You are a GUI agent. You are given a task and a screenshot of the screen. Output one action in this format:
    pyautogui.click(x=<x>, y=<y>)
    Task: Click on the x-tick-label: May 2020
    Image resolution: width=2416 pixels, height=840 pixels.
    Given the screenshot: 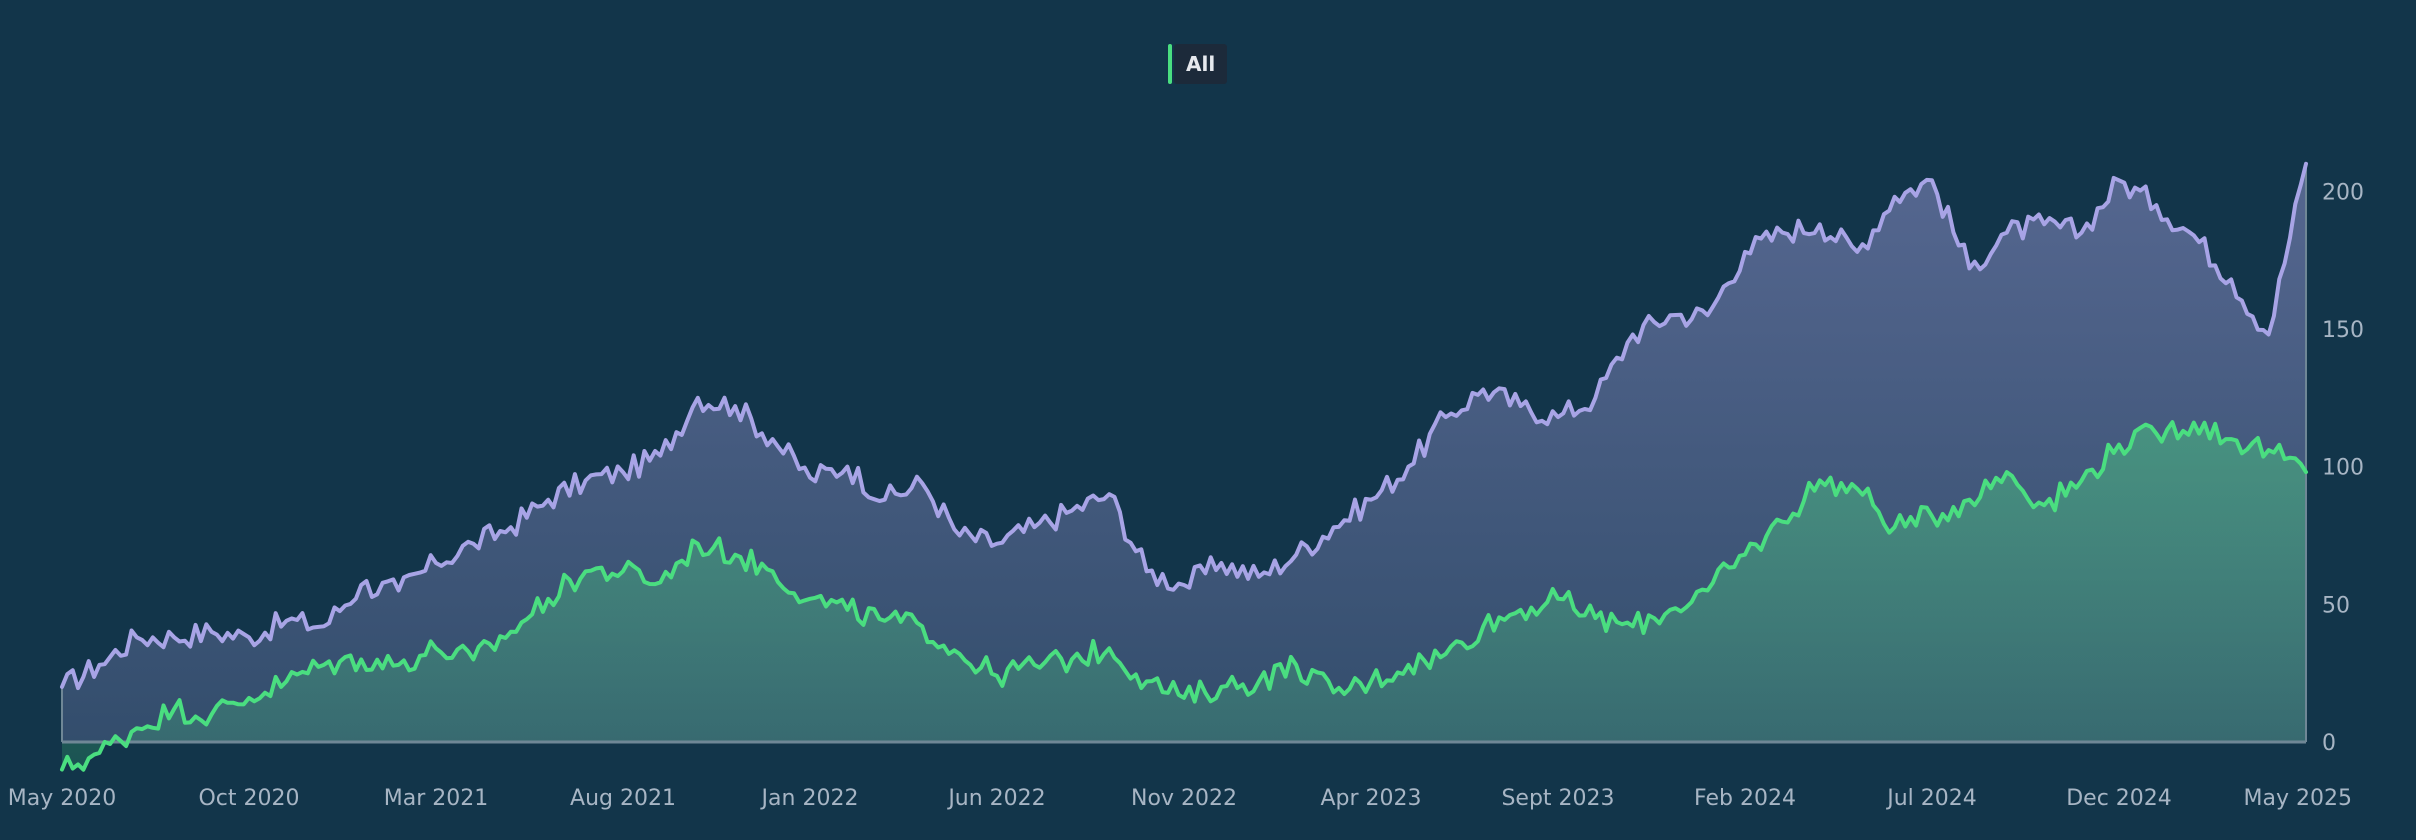 What is the action you would take?
    pyautogui.click(x=62, y=798)
    